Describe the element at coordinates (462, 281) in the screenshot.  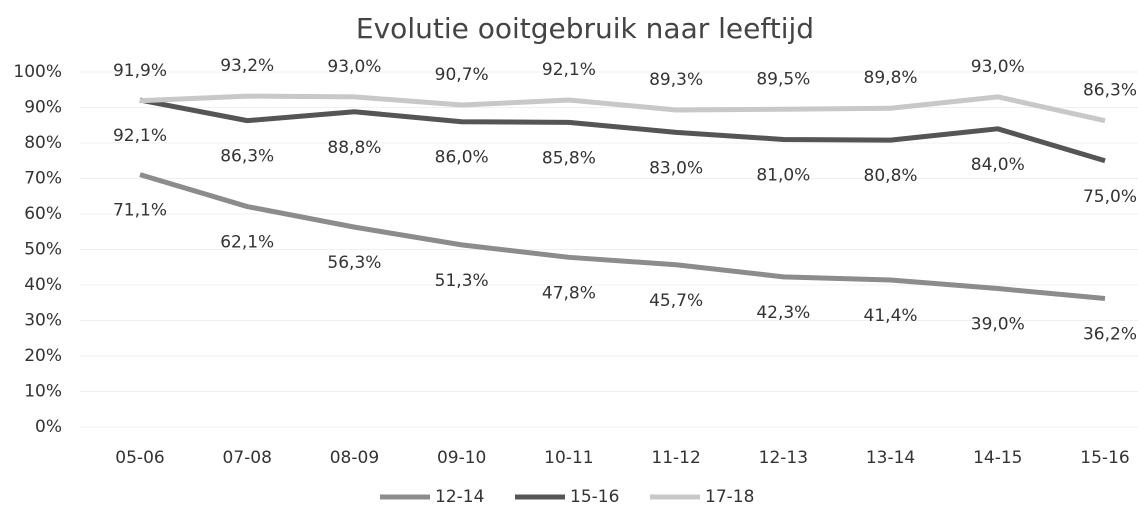
I see `data-label: 51,3%` at that location.